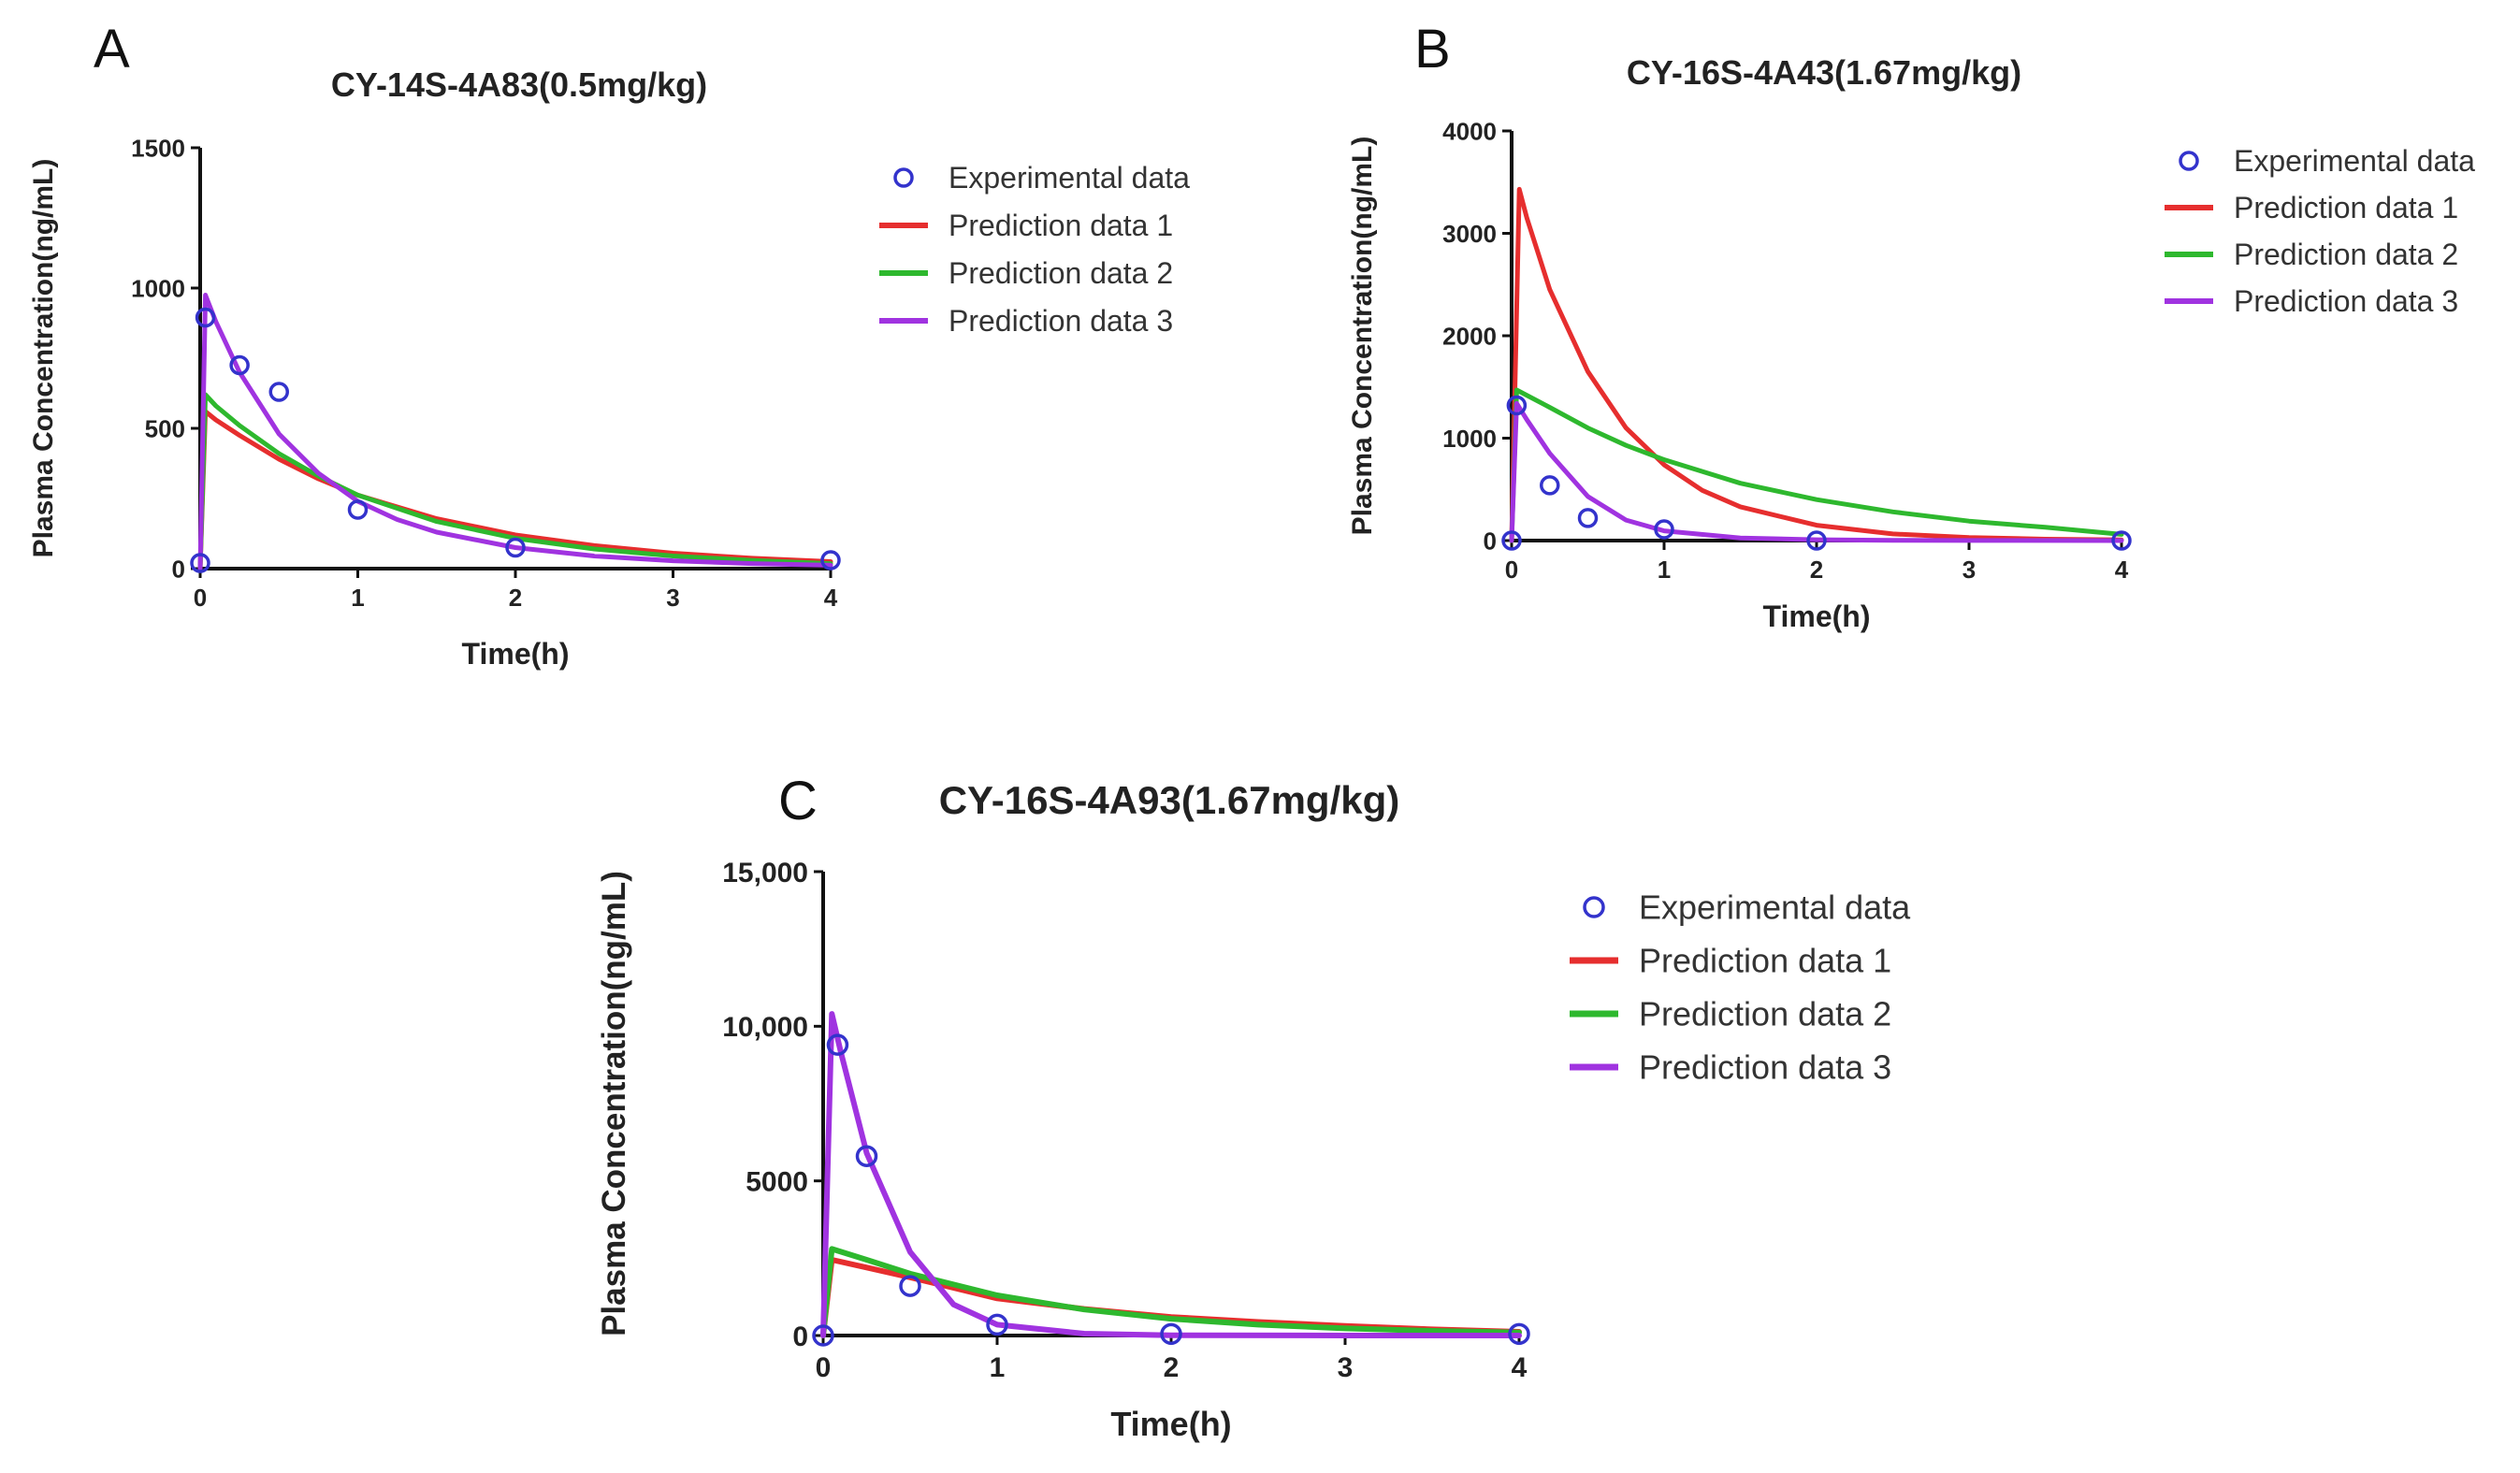 The image size is (2520, 1473). What do you see at coordinates (1432, 49) in the screenshot?
I see `panel-letter: B` at bounding box center [1432, 49].